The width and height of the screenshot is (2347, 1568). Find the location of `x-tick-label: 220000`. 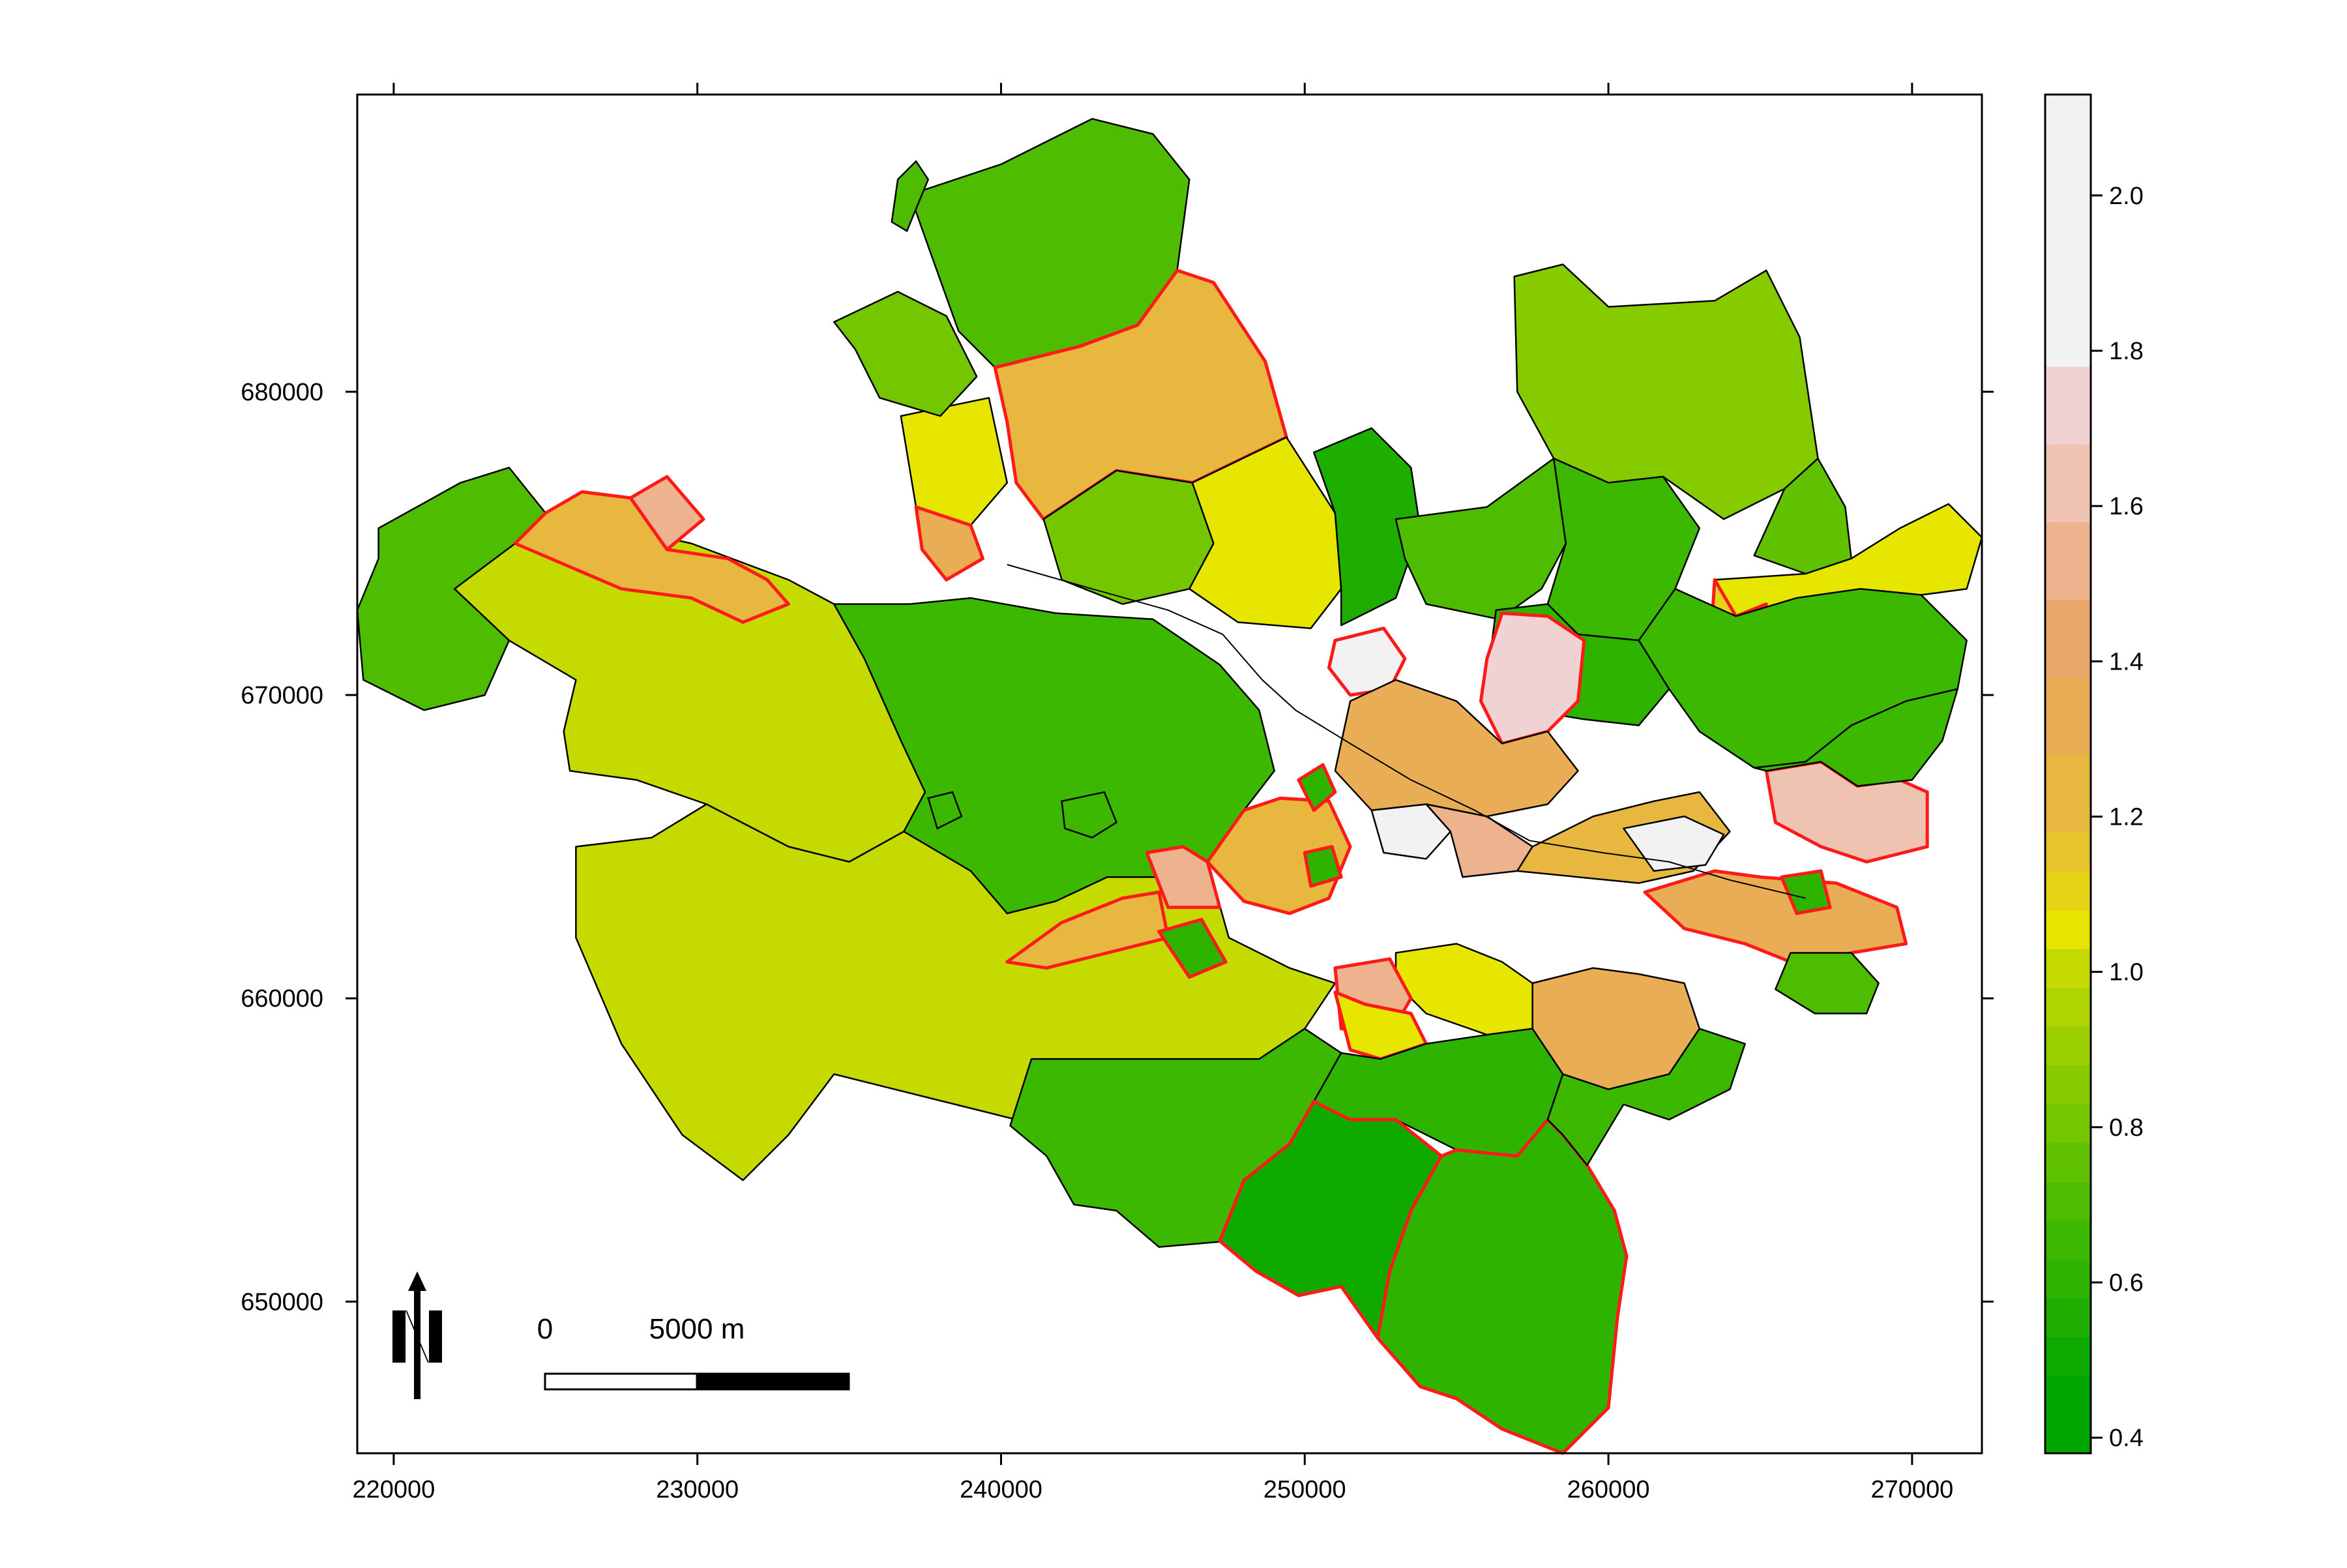

x-tick-label: 220000 is located at coordinates (394, 1490).